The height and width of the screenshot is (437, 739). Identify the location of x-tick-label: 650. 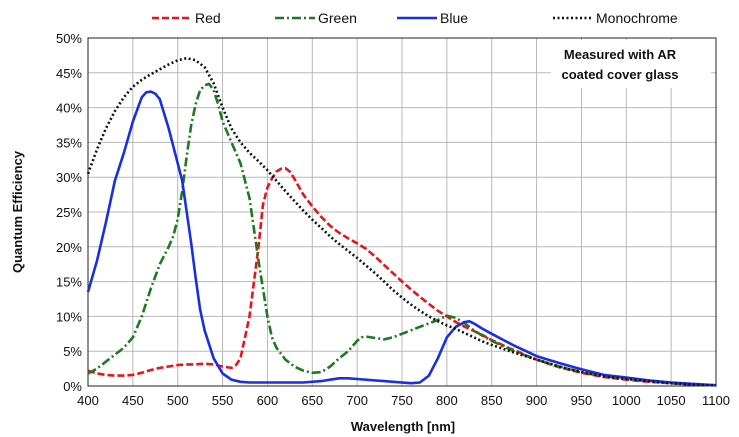
(312, 400).